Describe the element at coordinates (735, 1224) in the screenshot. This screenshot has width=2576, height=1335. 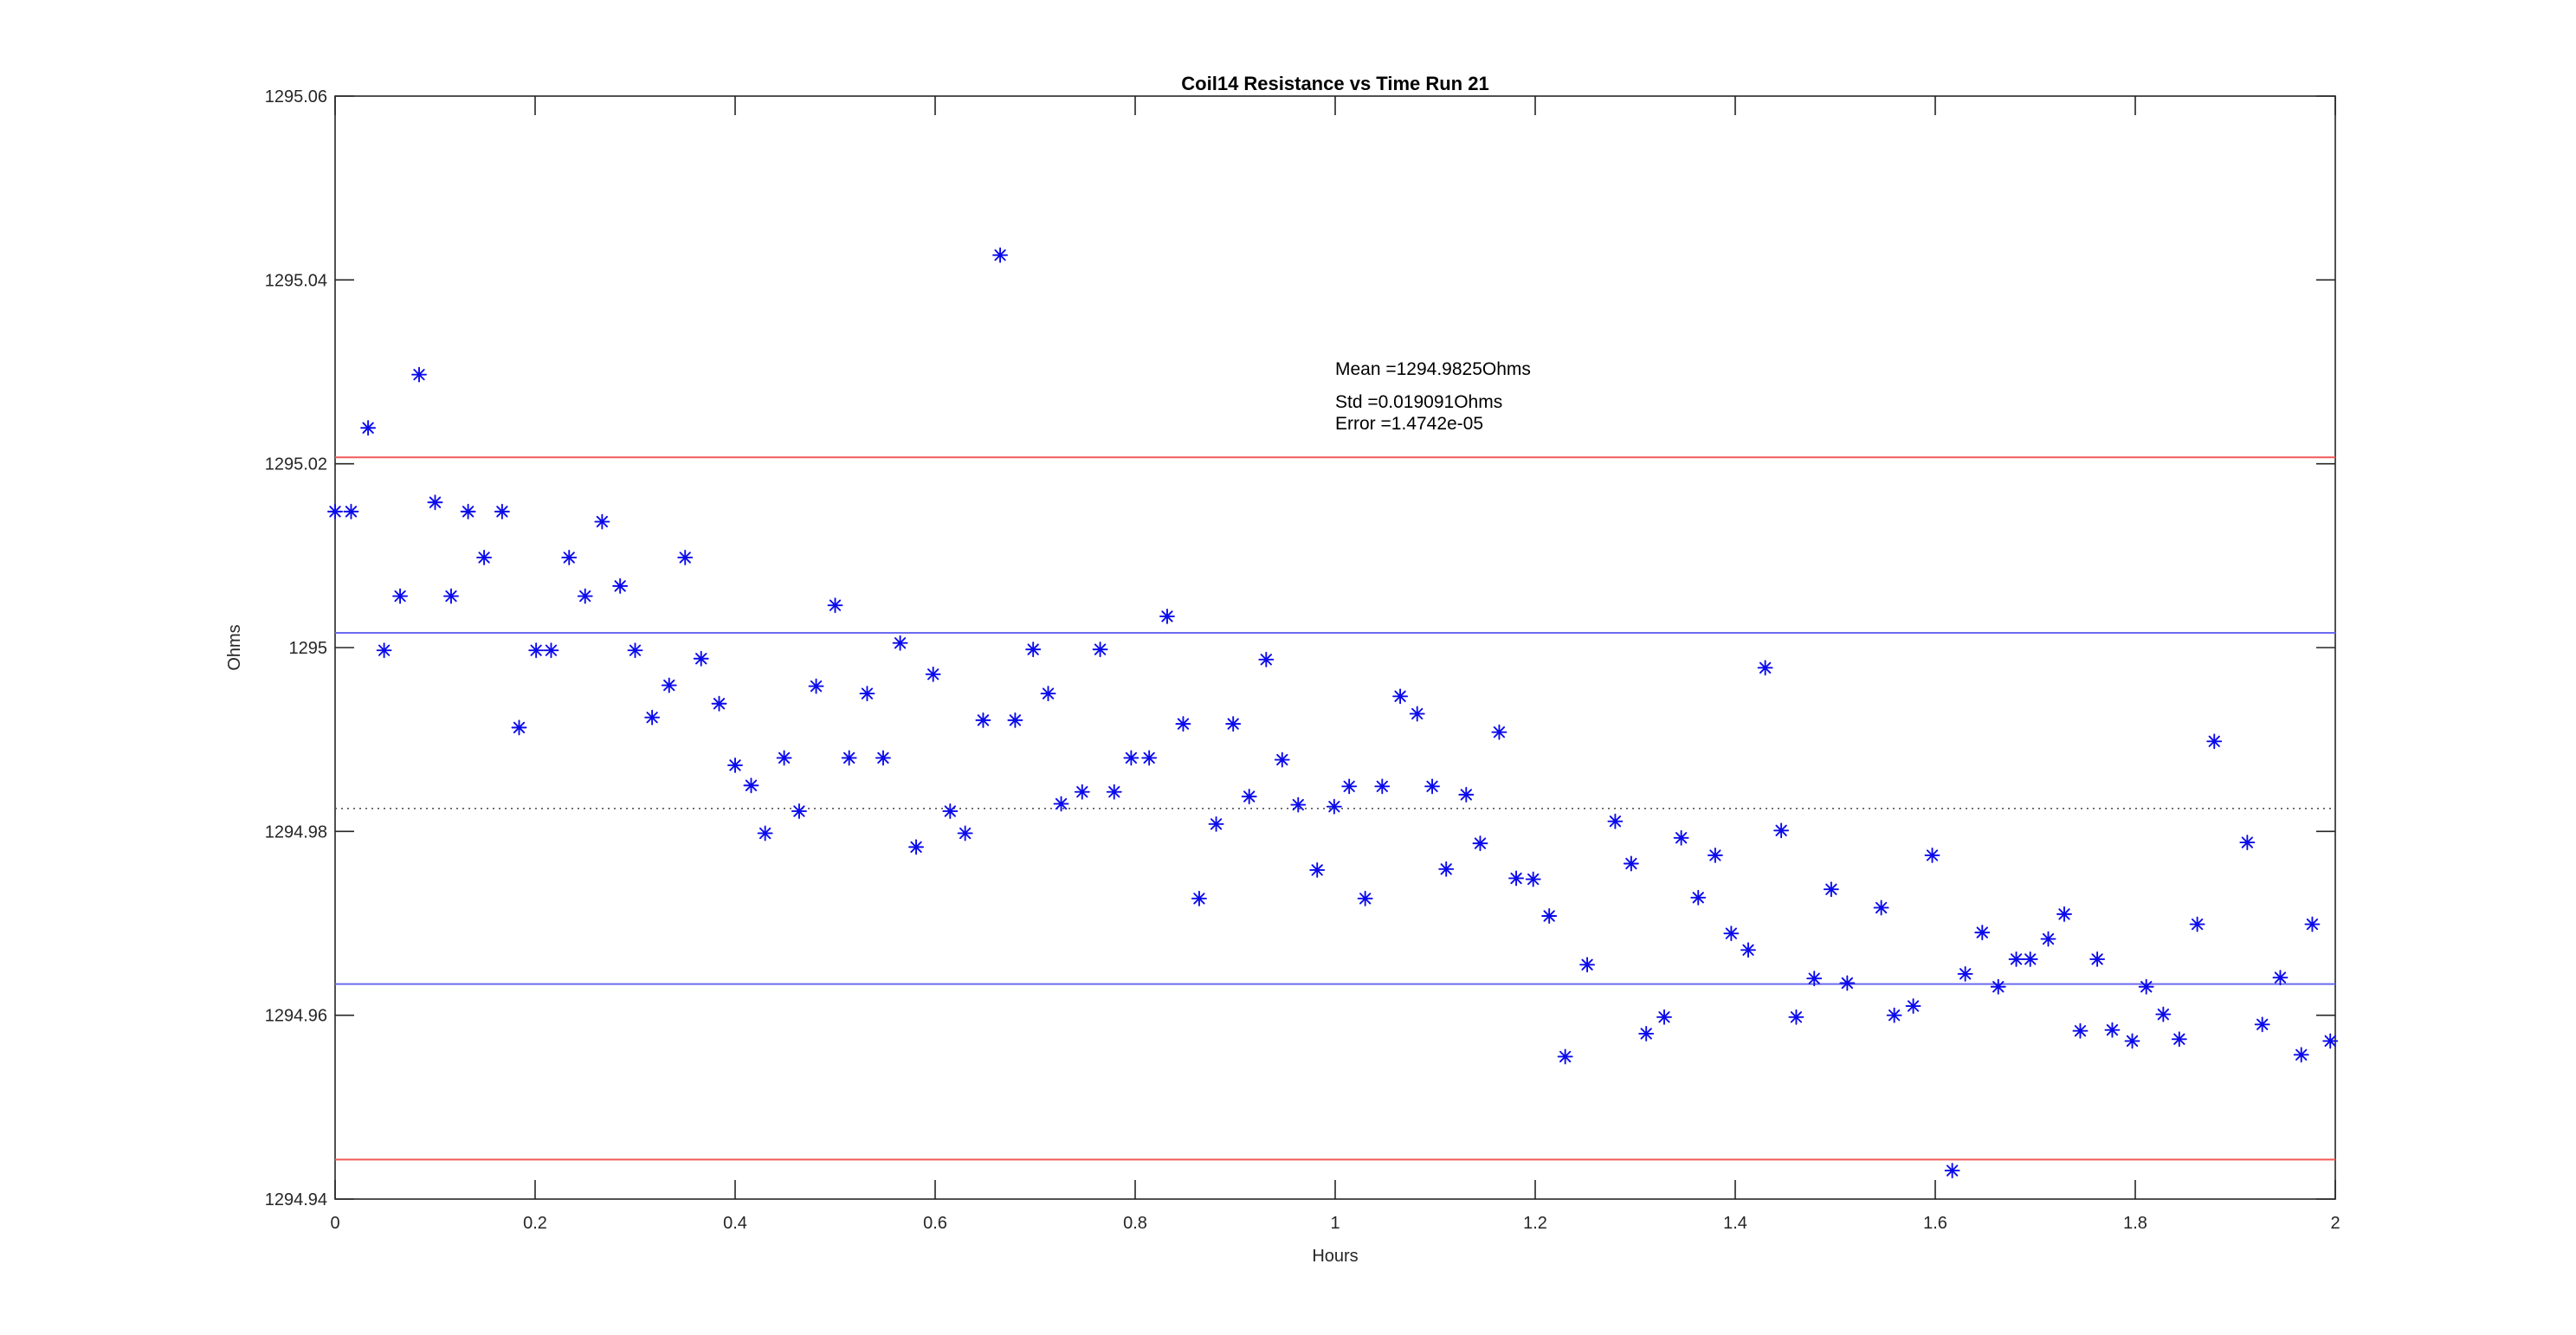
I see `x-tick-label: 0.4` at that location.